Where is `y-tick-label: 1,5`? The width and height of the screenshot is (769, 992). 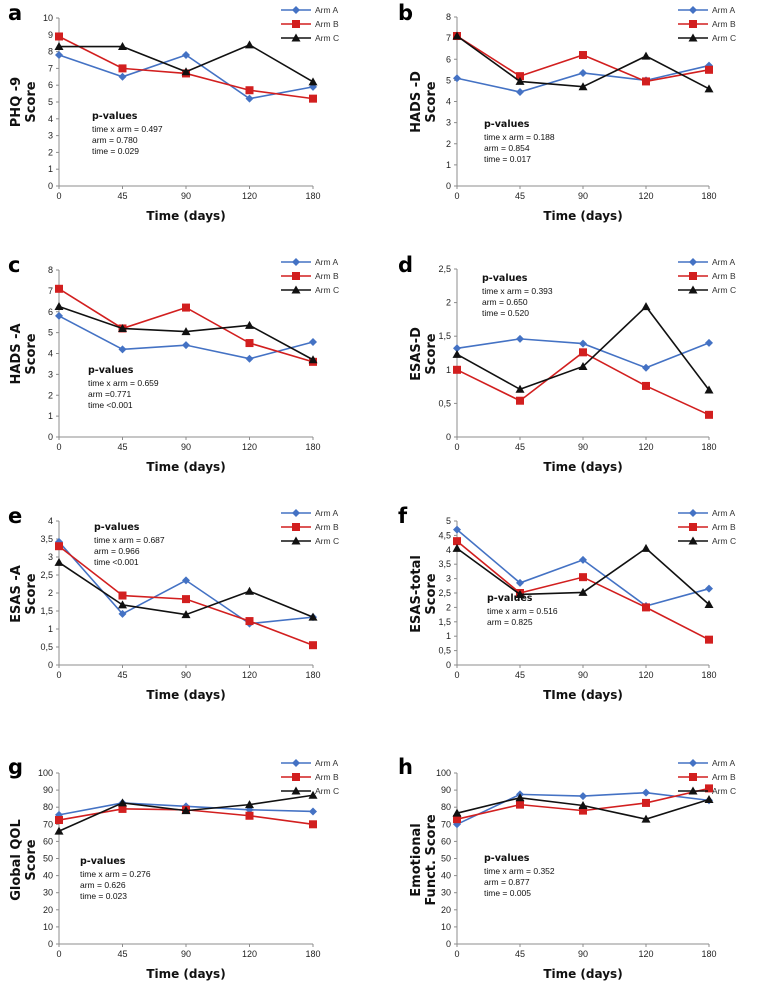
y-tick-label: 1,5 is located at coordinates (46, 611).